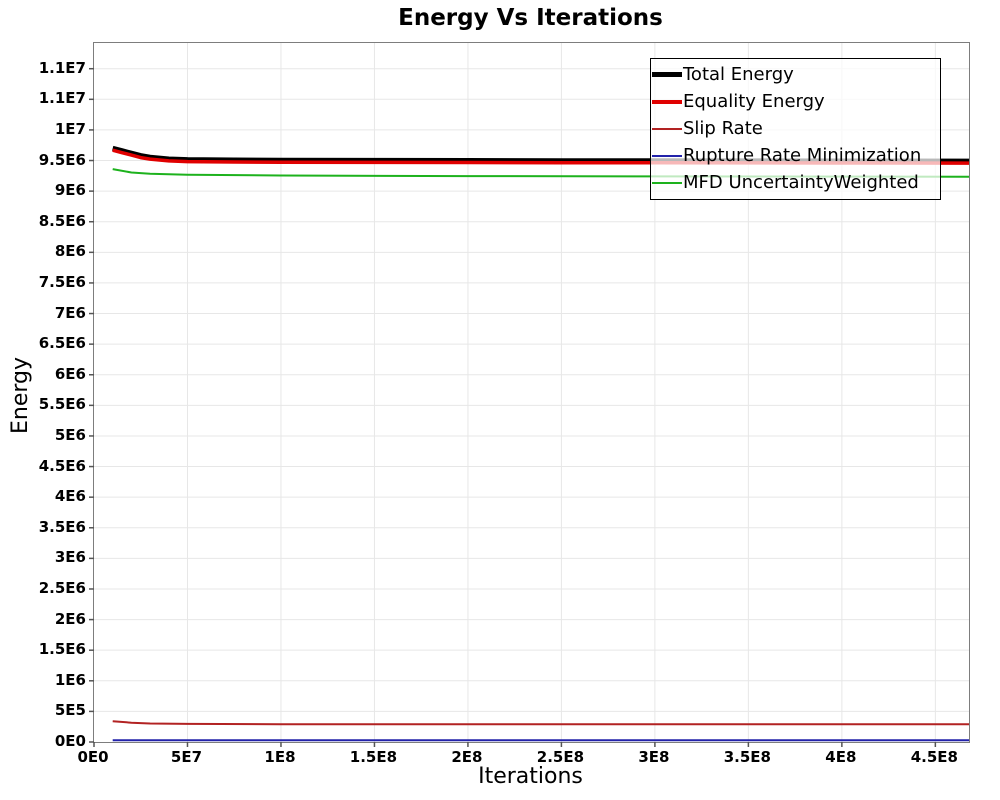 Image resolution: width=1000 pixels, height=800 pixels. What do you see at coordinates (540, 723) in the screenshot?
I see `series-line-slip-rate` at bounding box center [540, 723].